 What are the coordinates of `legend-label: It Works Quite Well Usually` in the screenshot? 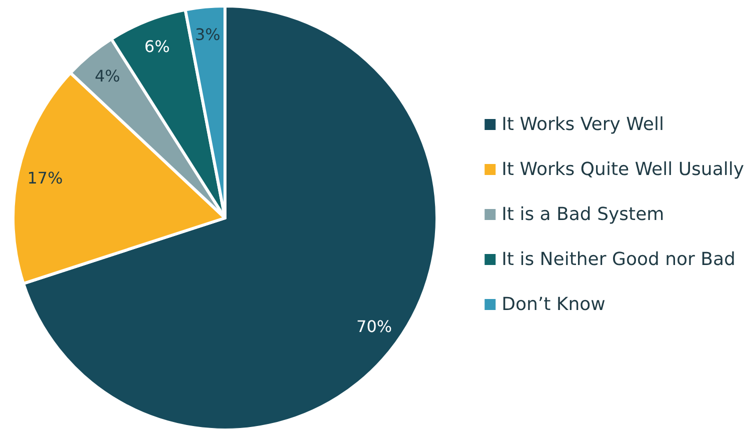 It's located at (623, 169).